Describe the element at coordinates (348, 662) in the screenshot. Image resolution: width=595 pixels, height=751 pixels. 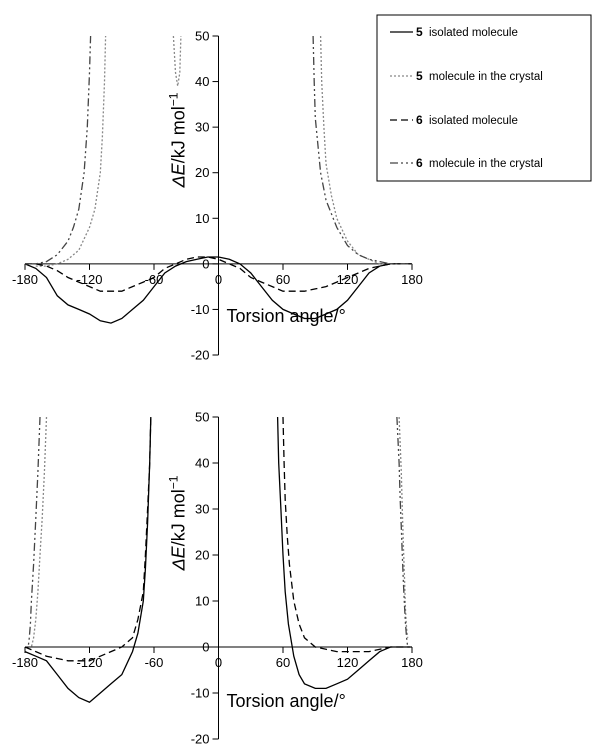
I see `x-tick-label: 120` at that location.